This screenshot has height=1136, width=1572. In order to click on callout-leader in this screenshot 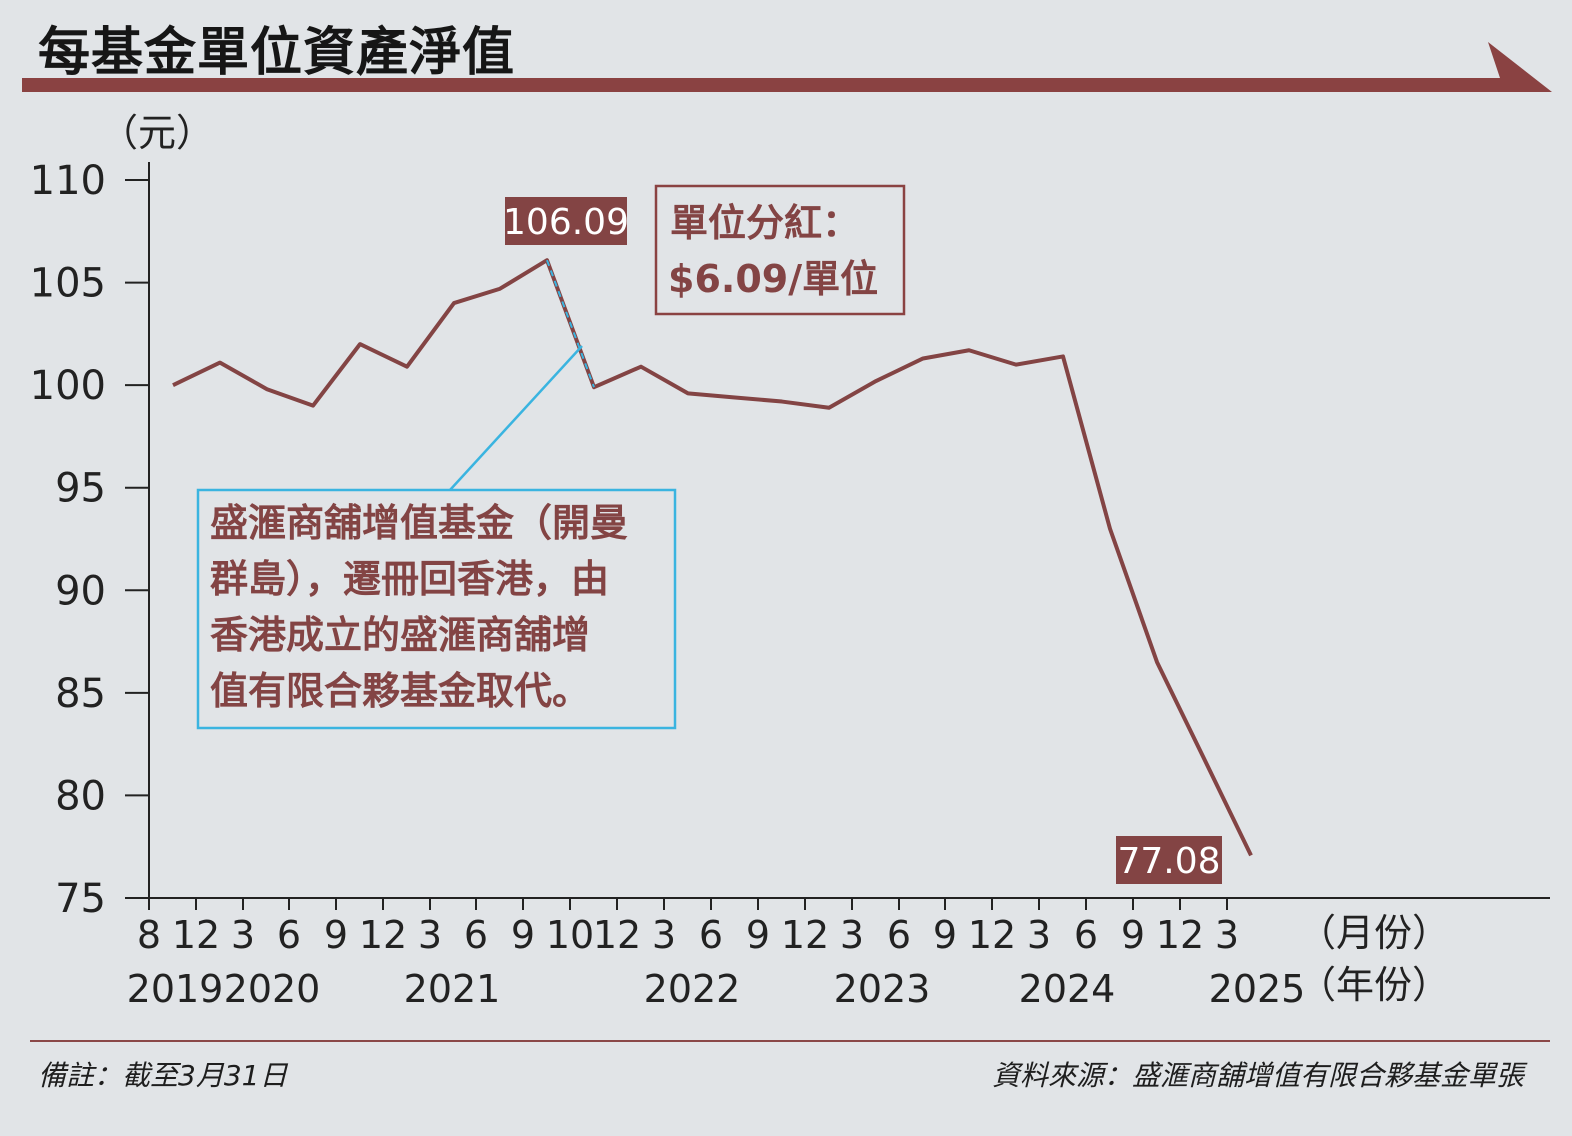, I will do `click(516, 418)`.